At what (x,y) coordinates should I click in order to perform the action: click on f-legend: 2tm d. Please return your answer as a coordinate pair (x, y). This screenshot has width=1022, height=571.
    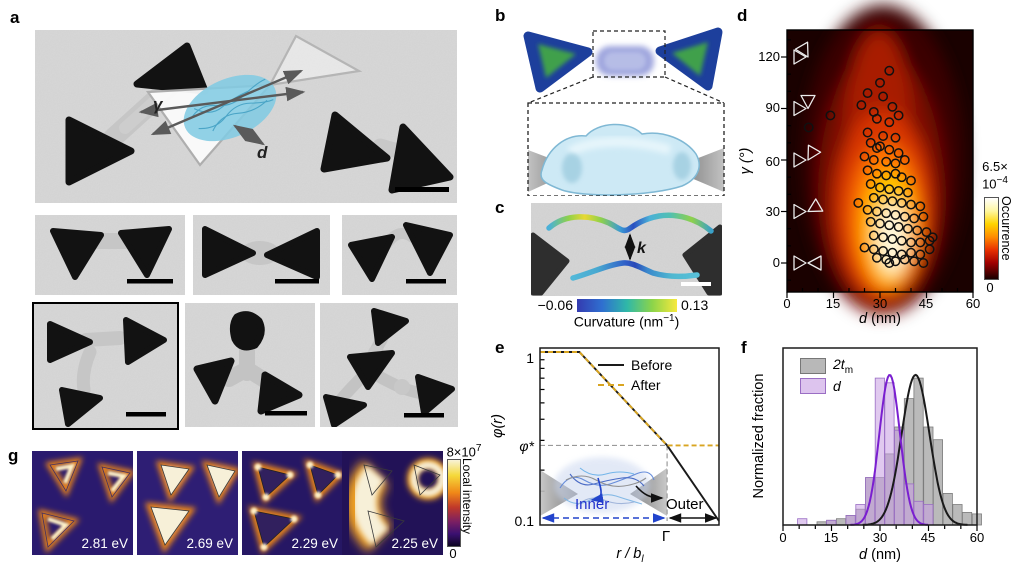
    Looking at the image, I should click on (826, 376).